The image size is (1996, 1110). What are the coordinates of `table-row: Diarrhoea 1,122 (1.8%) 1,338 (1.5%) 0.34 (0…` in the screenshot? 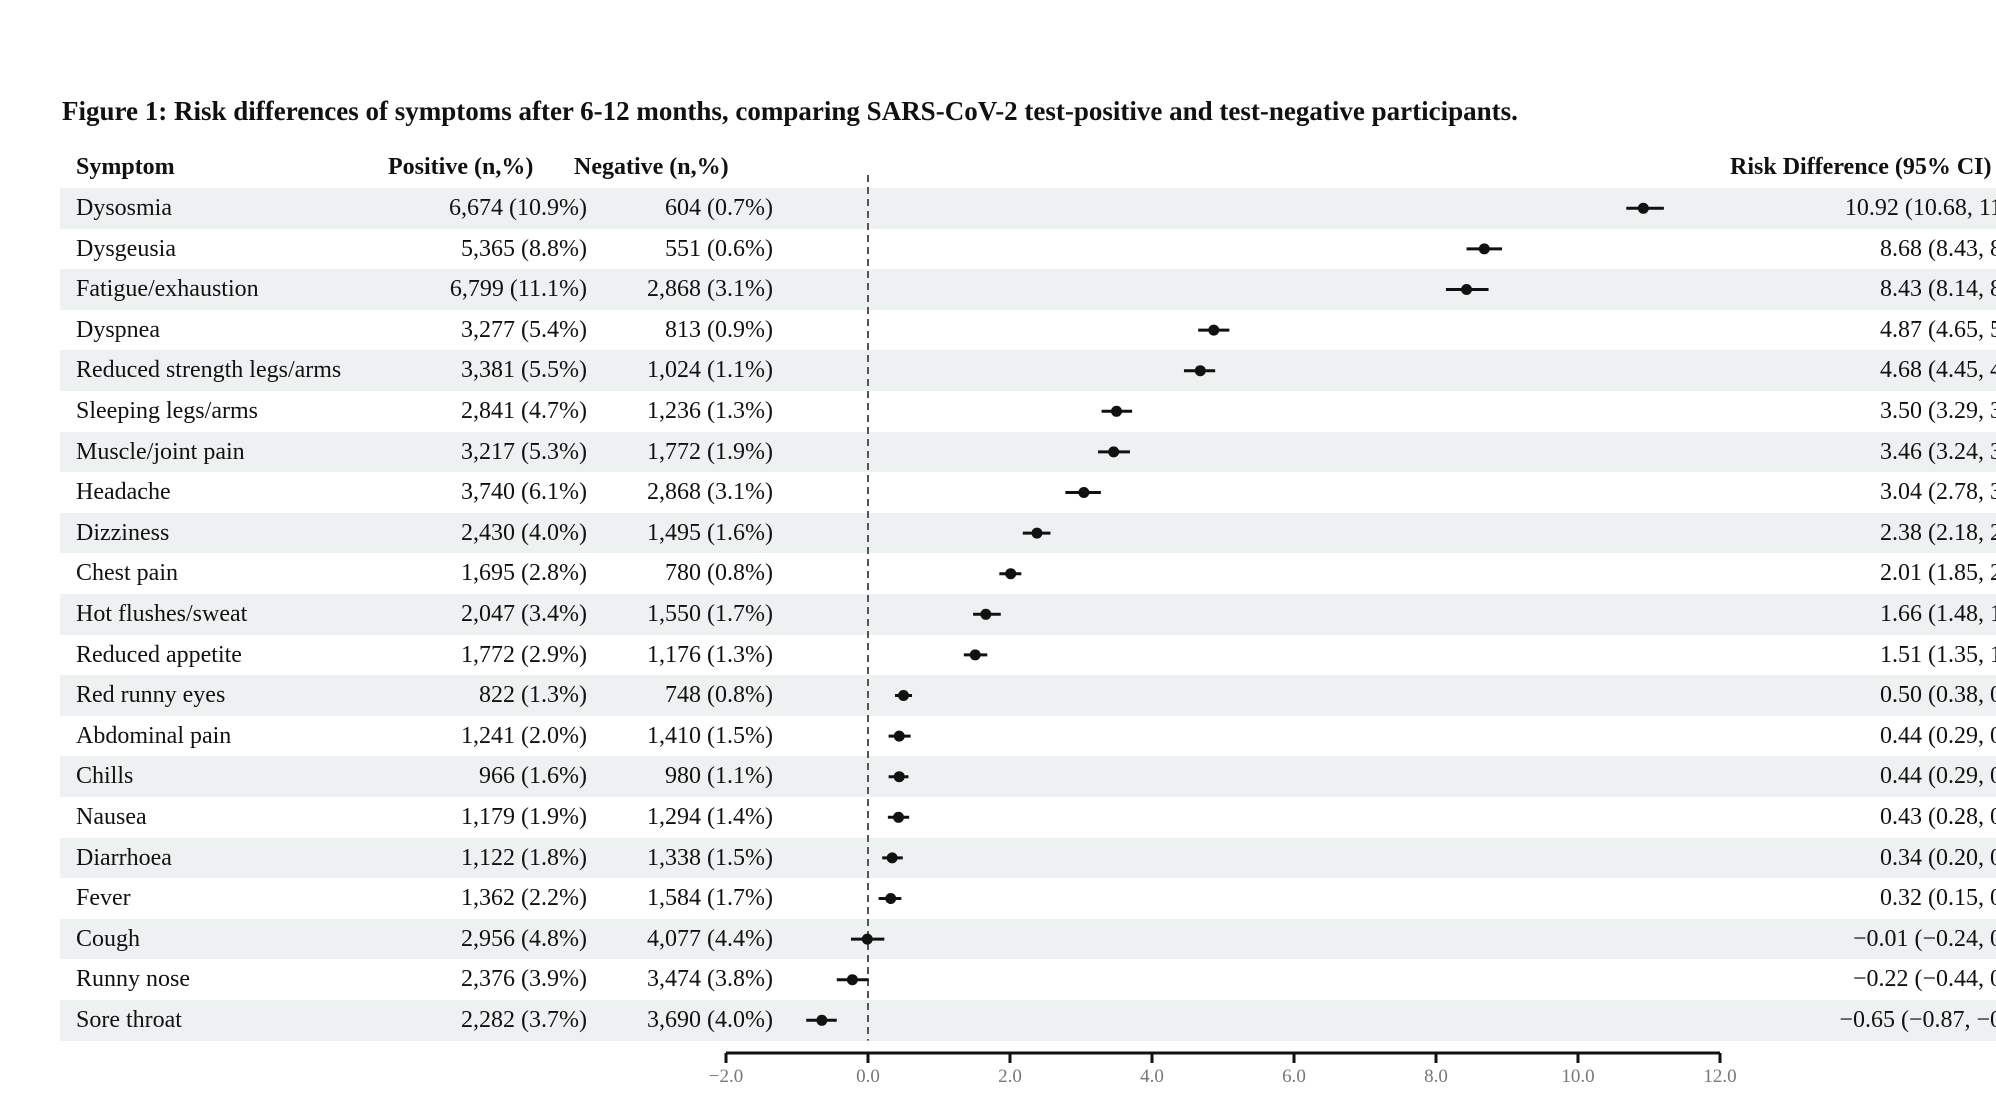 It's located at (1028, 858).